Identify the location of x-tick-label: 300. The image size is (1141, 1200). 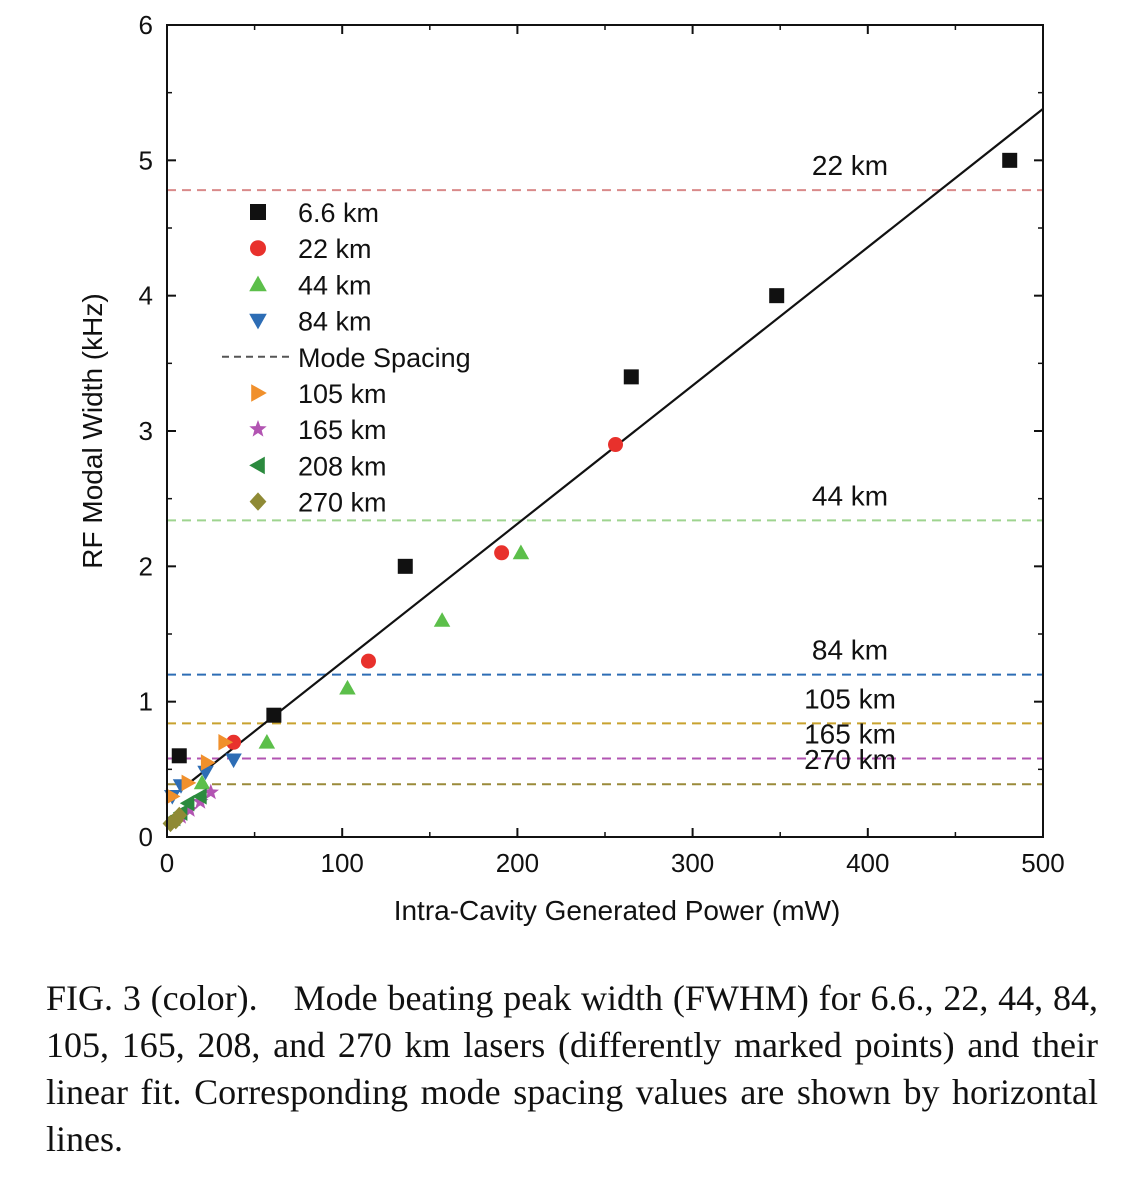
(692, 863).